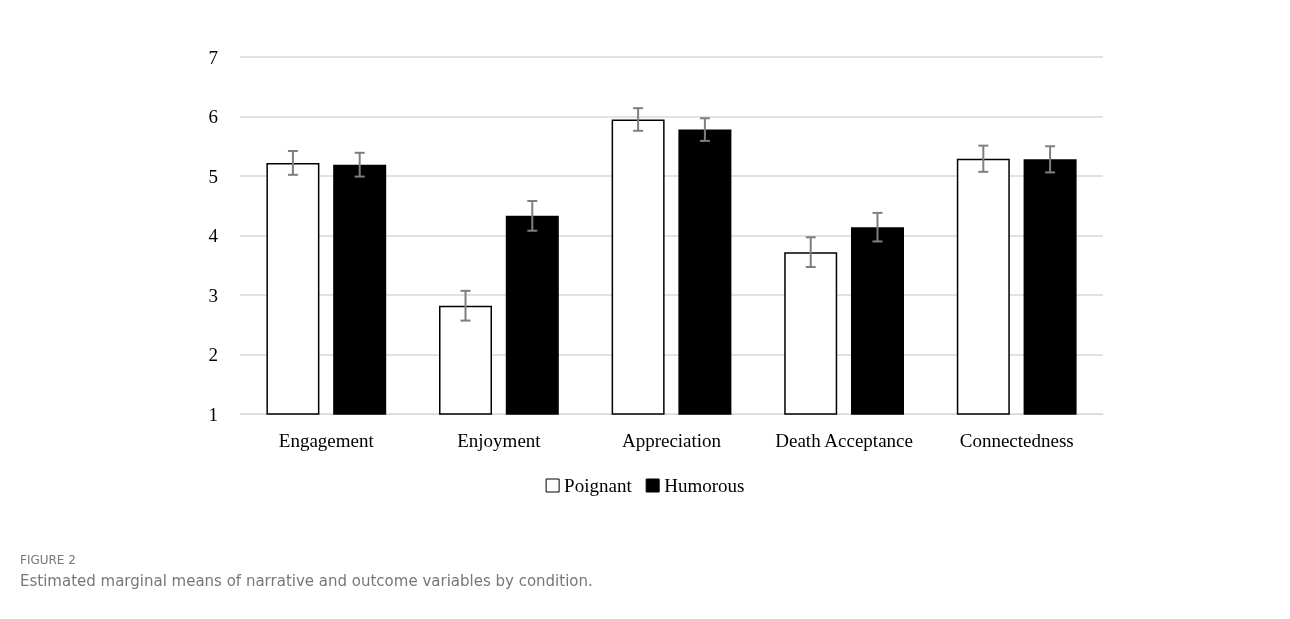 The image size is (1290, 619). What do you see at coordinates (213, 235) in the screenshot?
I see `y-tick-label: 4` at bounding box center [213, 235].